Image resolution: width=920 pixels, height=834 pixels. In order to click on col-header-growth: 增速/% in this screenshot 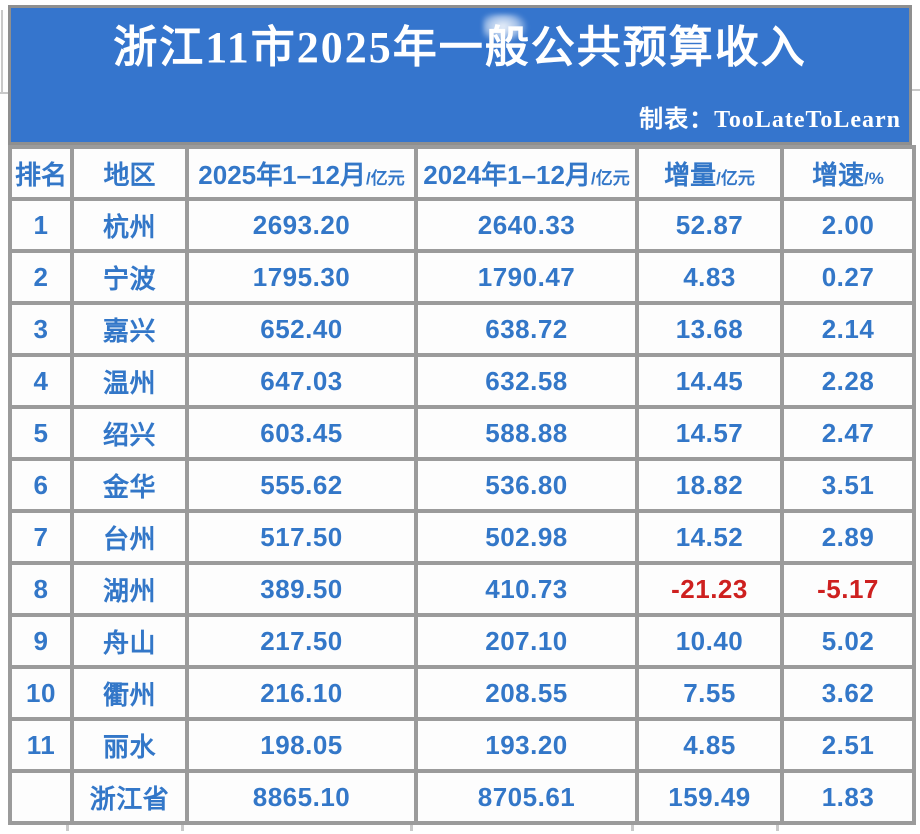, I will do `click(848, 173)`.